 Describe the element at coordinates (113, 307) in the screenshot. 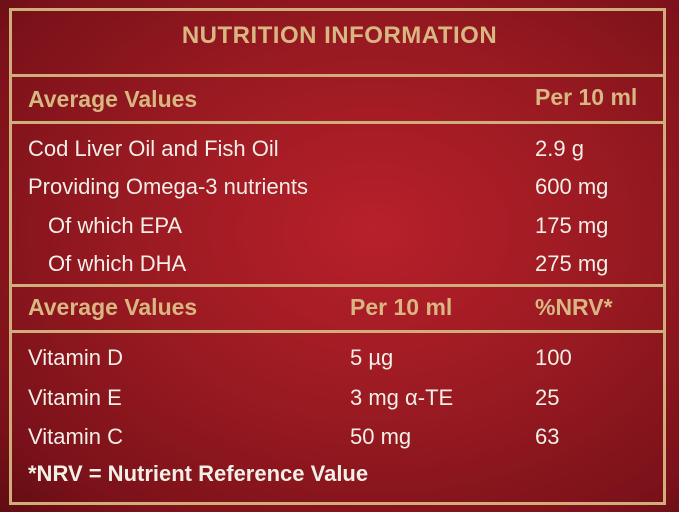

I see `section2-header-label: Average Values` at that location.